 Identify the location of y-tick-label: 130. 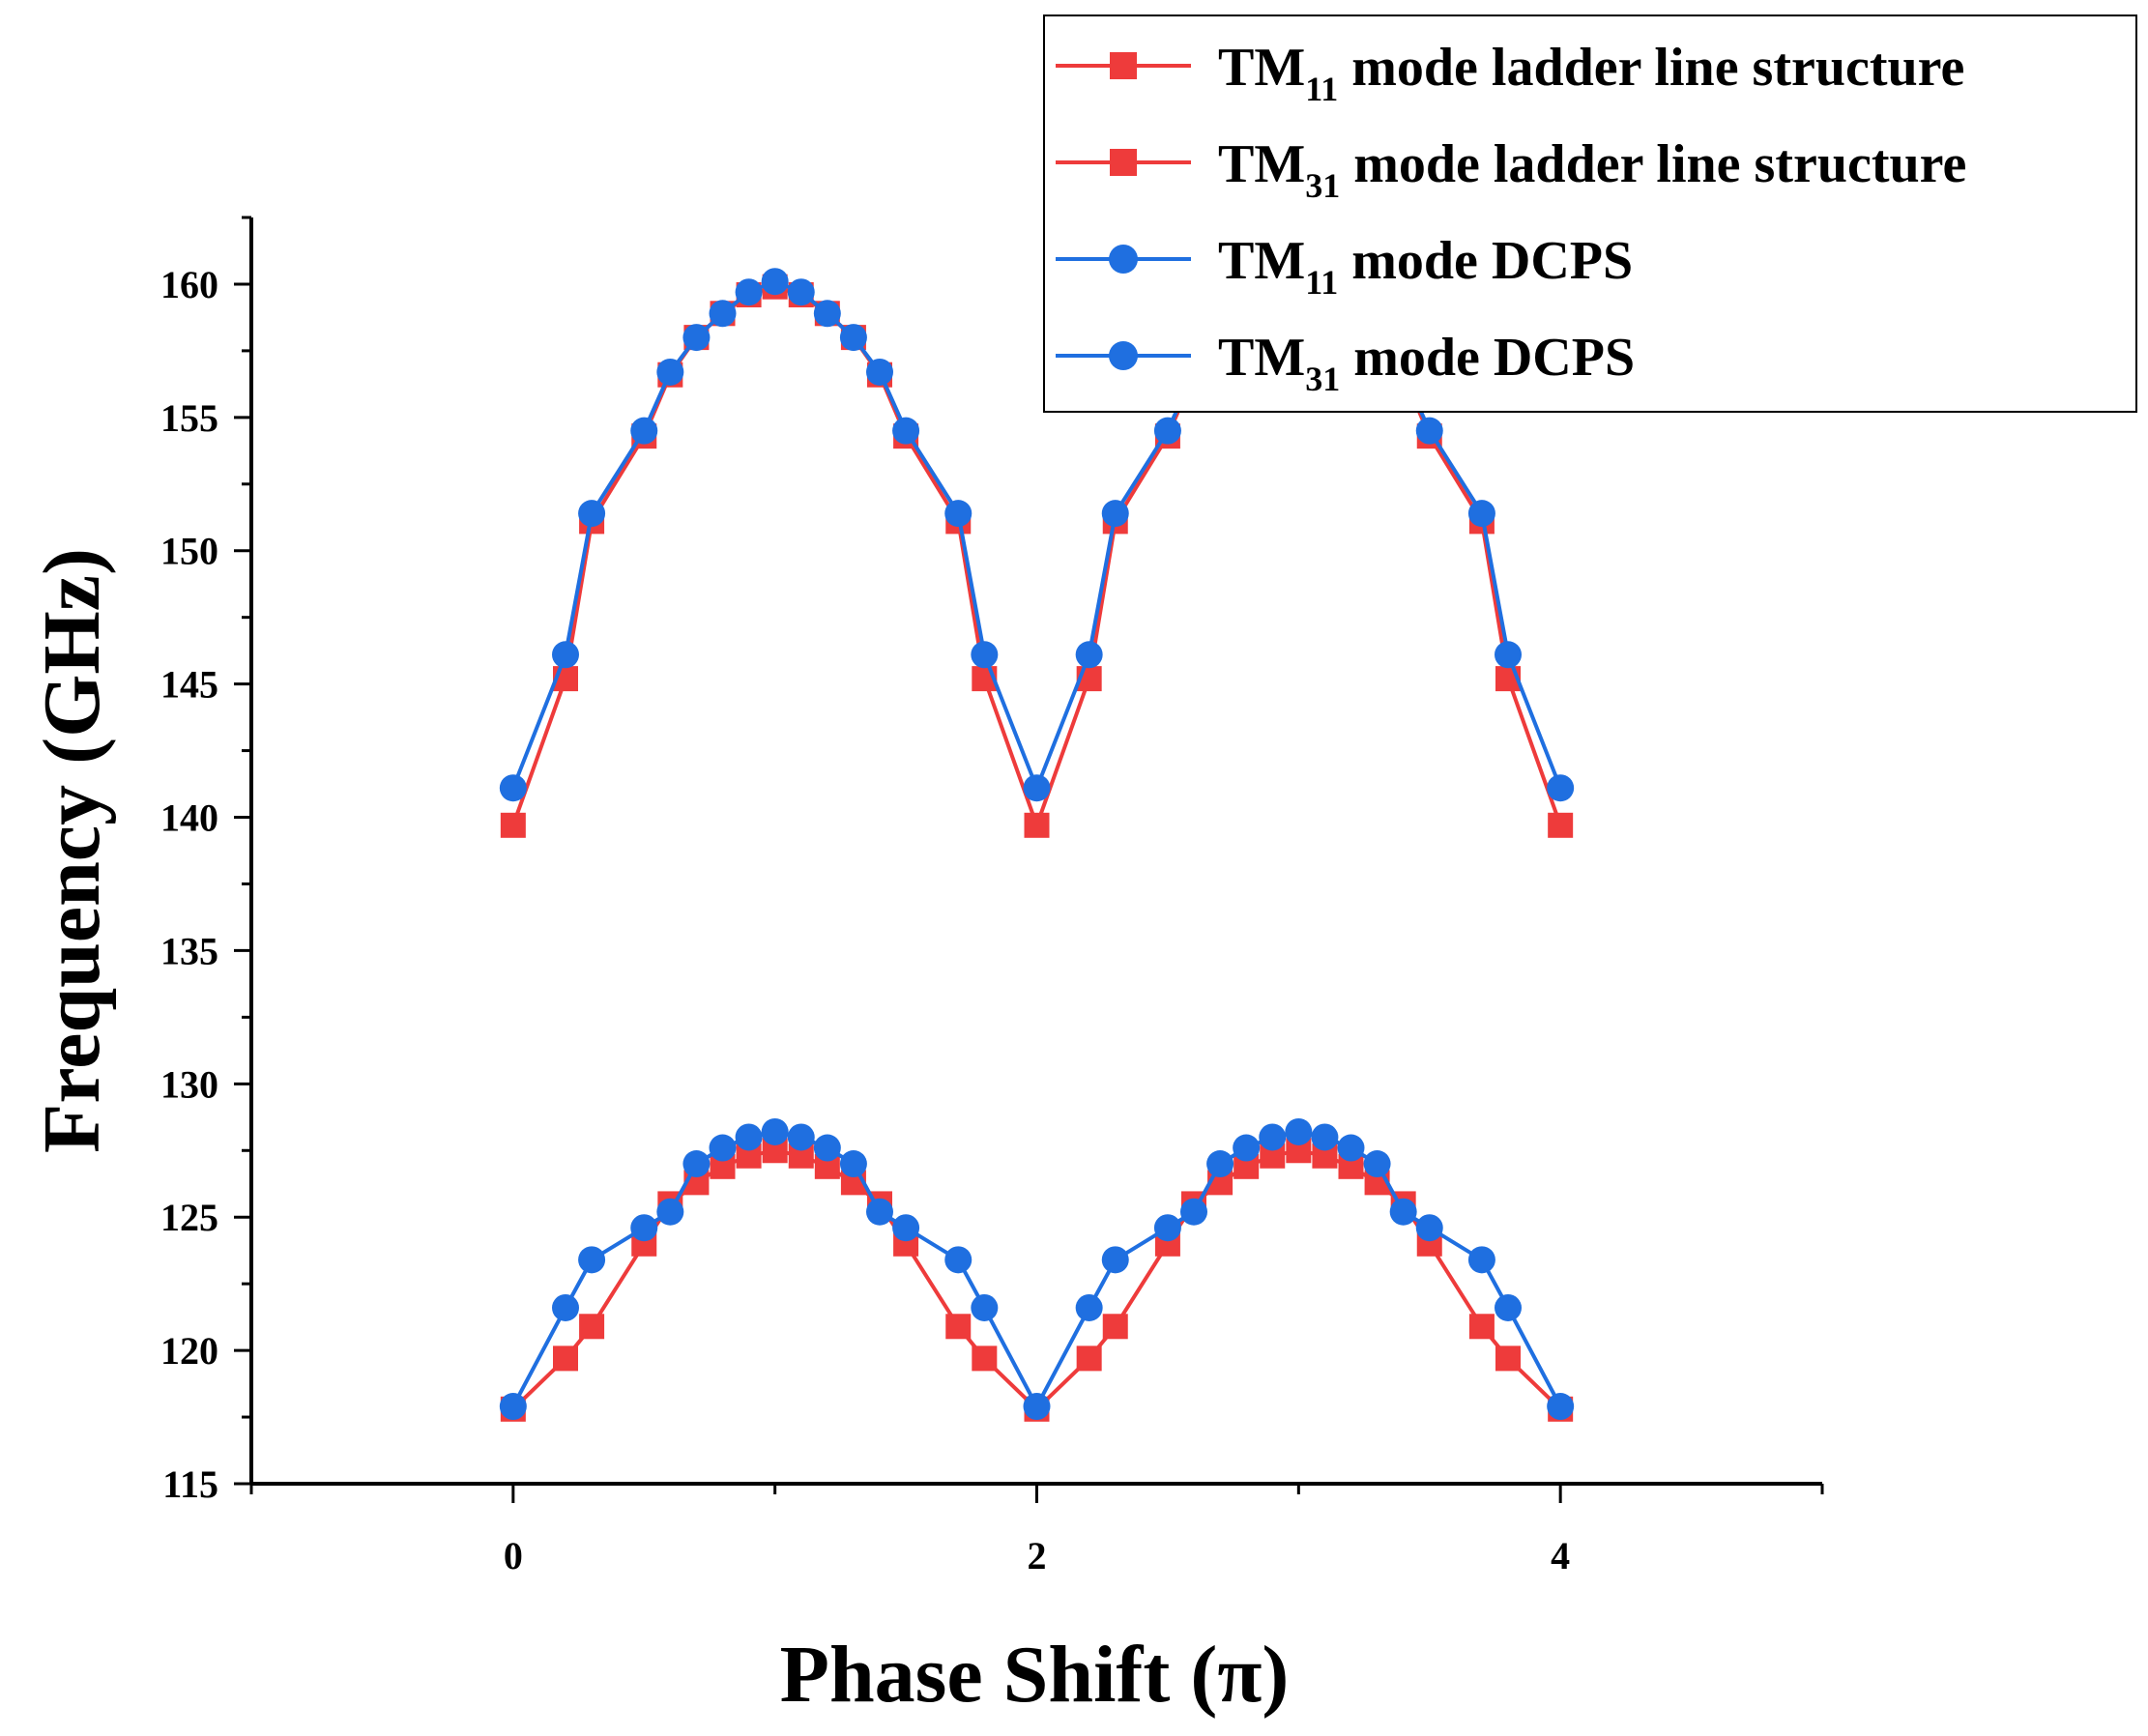
(189, 1084).